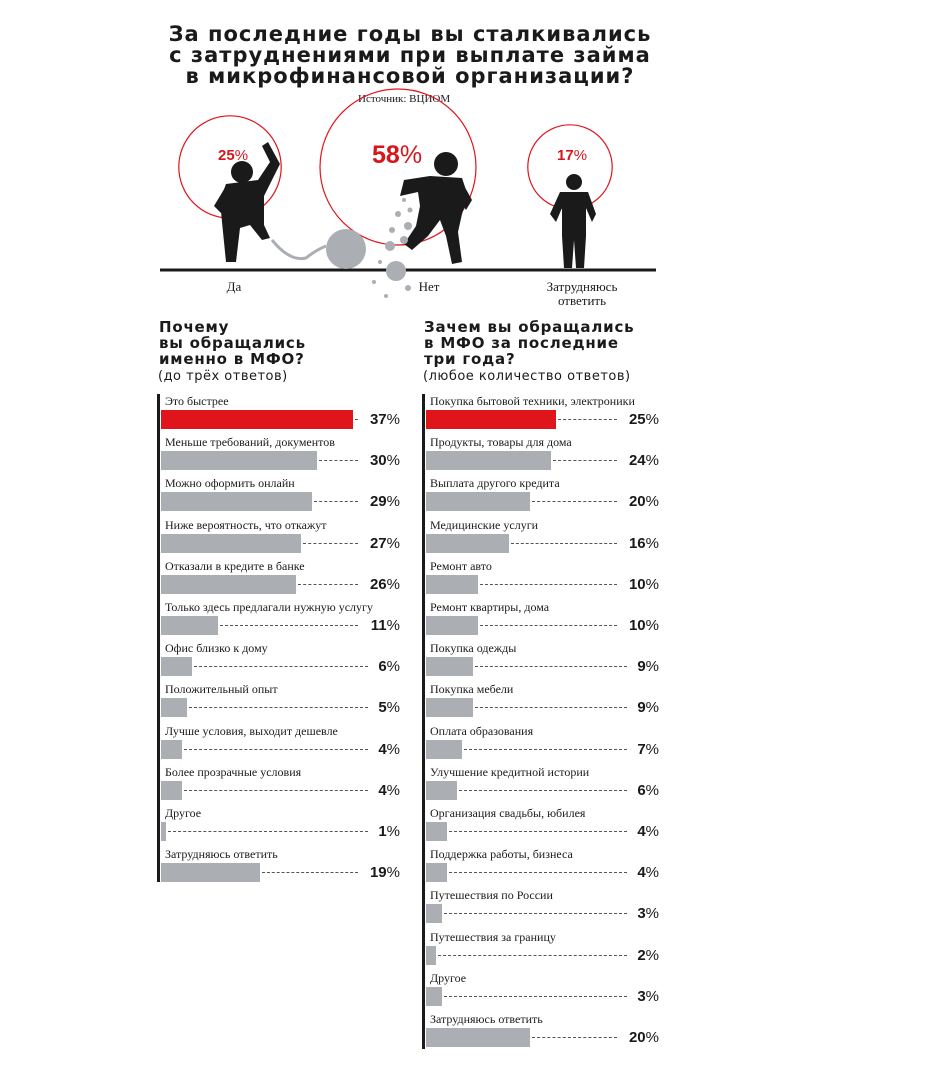  What do you see at coordinates (384, 419) in the screenshot?
I see `left-row-value: 37%` at bounding box center [384, 419].